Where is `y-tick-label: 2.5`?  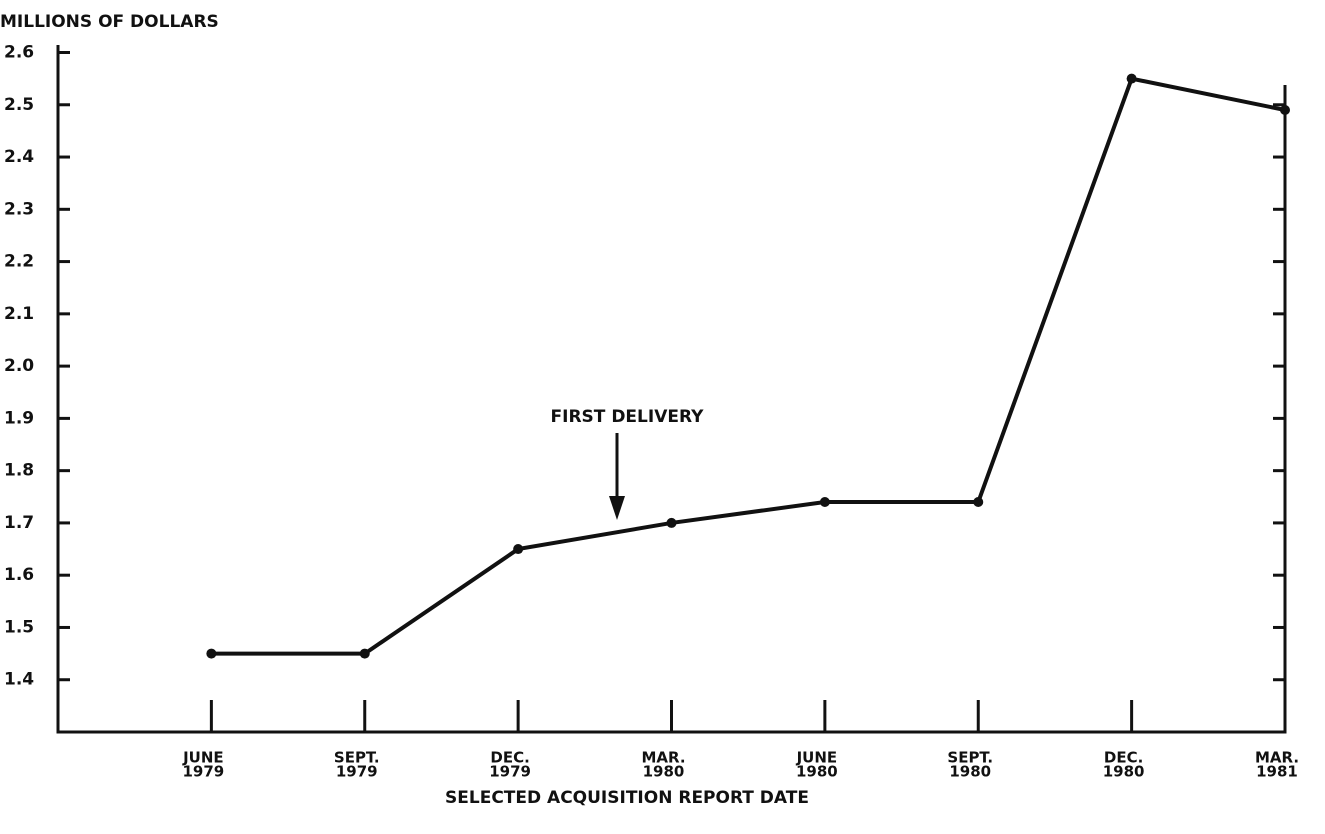
y-tick-label: 2.5 is located at coordinates (19, 105).